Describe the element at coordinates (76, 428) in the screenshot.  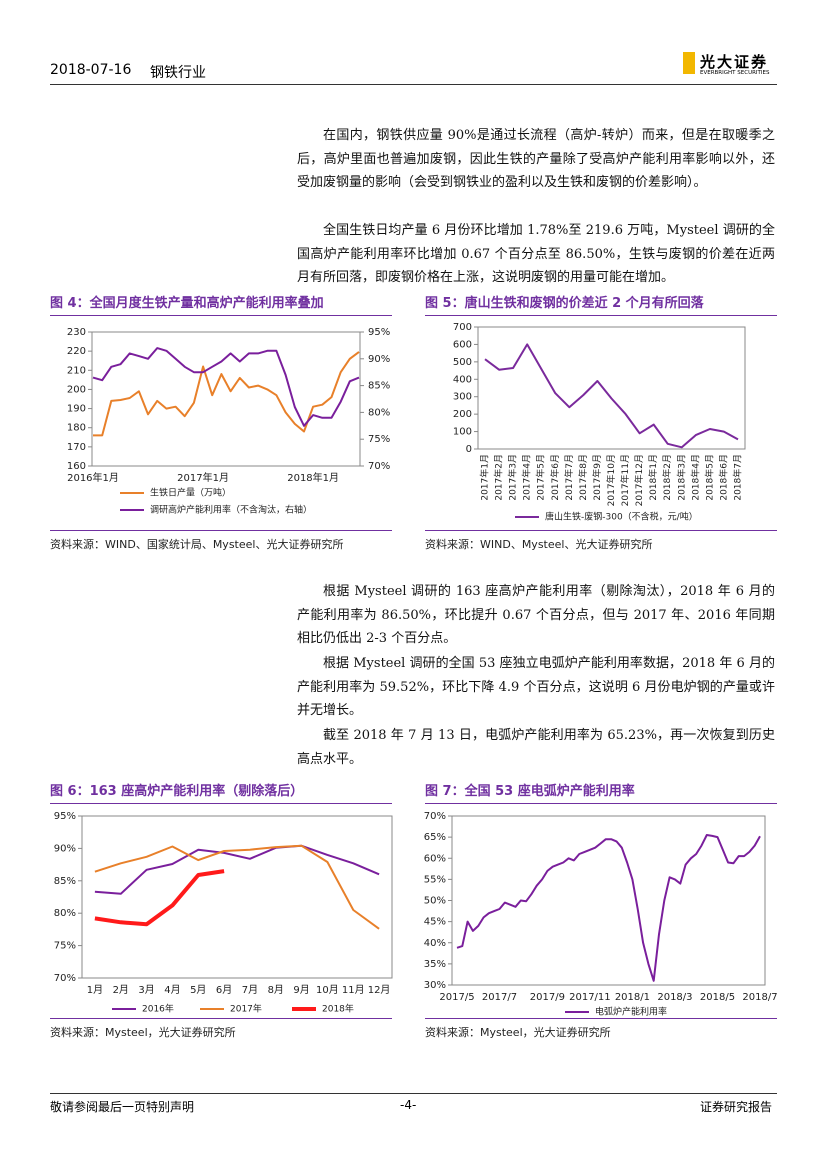
I see `y-tick-label: 180` at that location.